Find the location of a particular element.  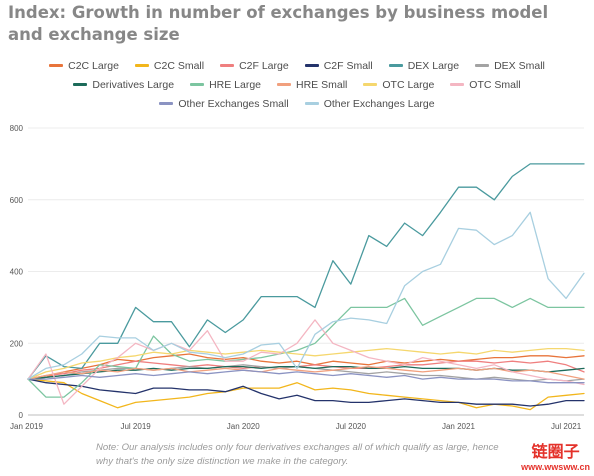

y-tick-label: 400 is located at coordinates (17, 272).